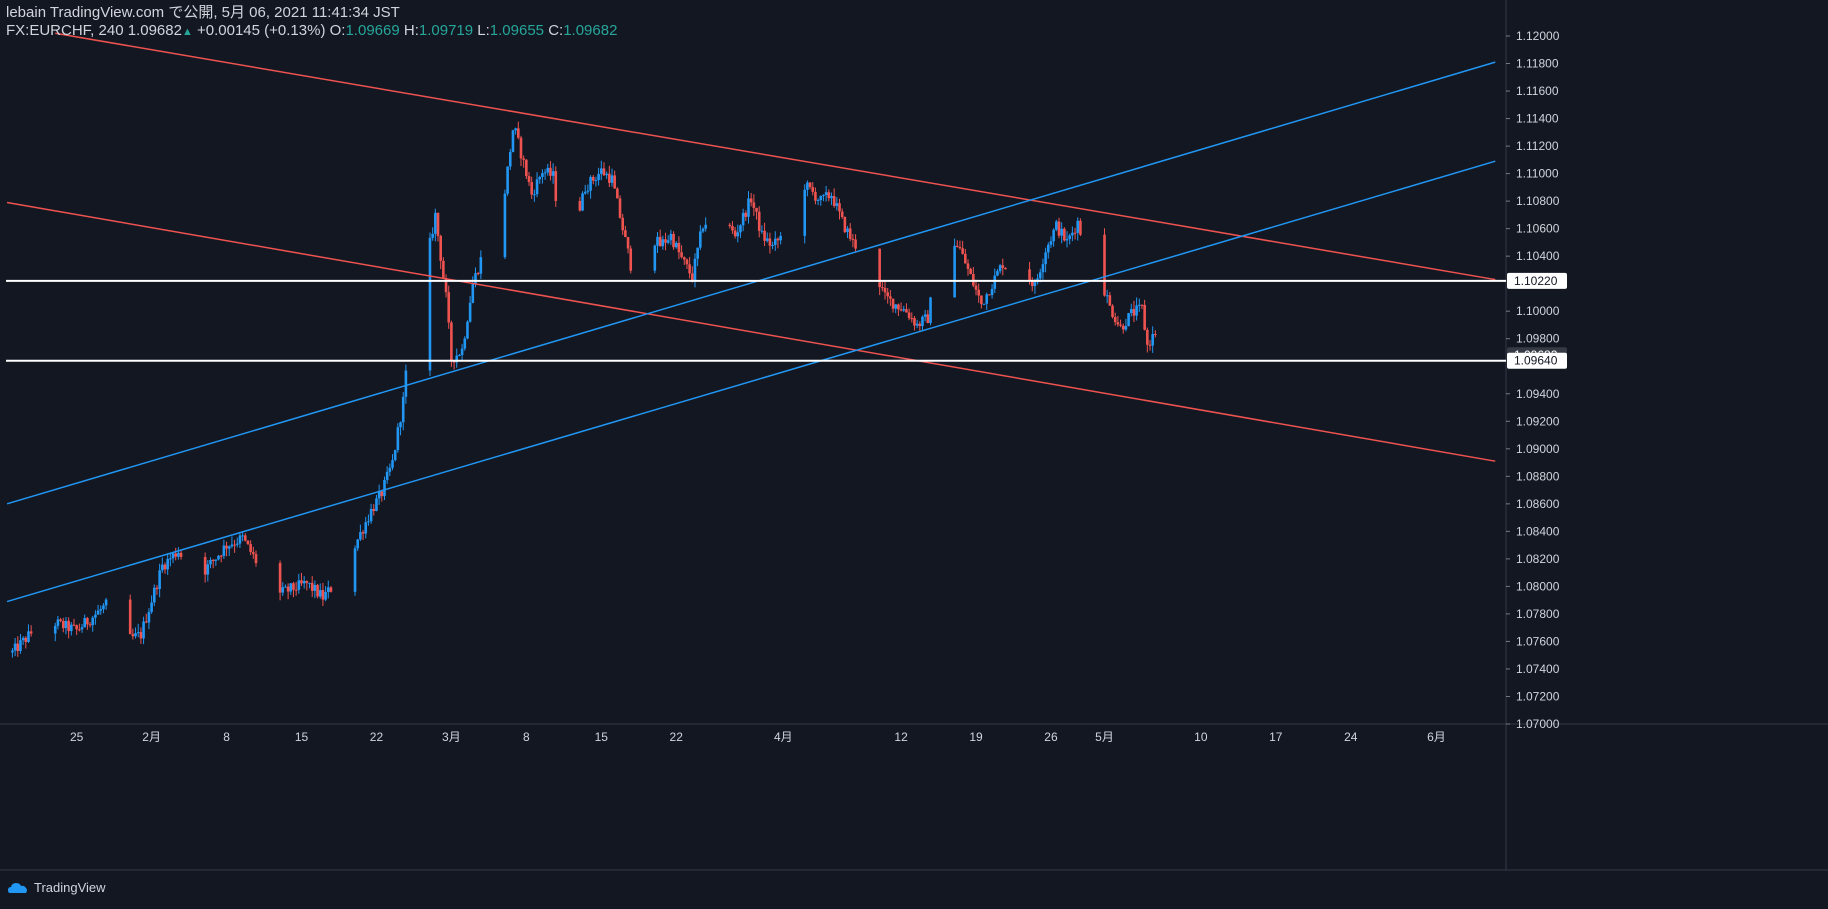 This screenshot has height=909, width=1828. Describe the element at coordinates (901, 737) in the screenshot. I see `x-tick-label: 12` at that location.